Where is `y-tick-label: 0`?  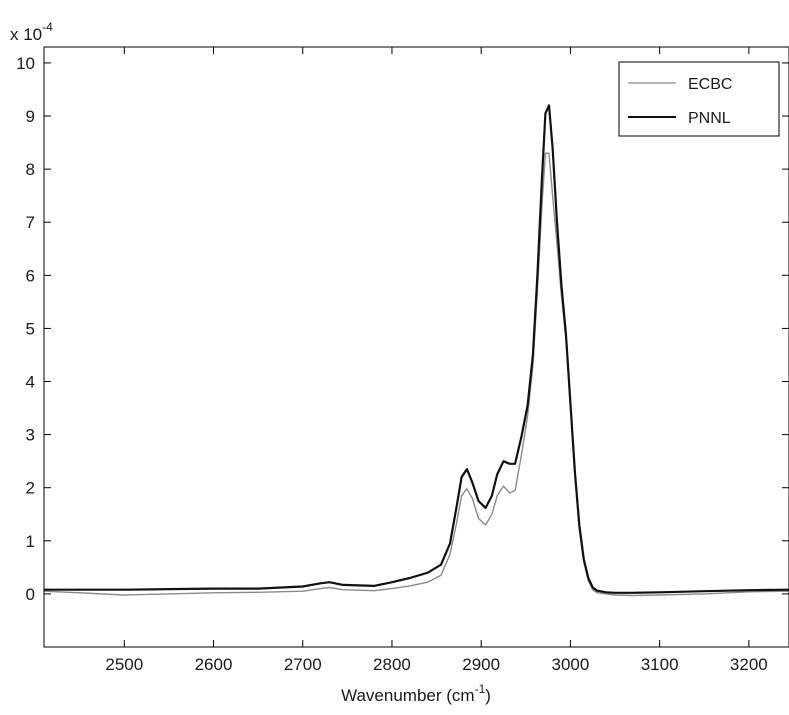 y-tick-label: 0 is located at coordinates (30, 594).